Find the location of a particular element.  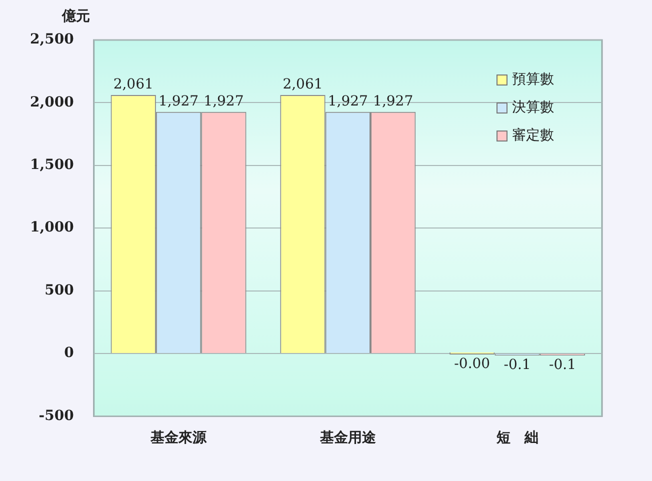

legend-label: 決算數 is located at coordinates (533, 108).